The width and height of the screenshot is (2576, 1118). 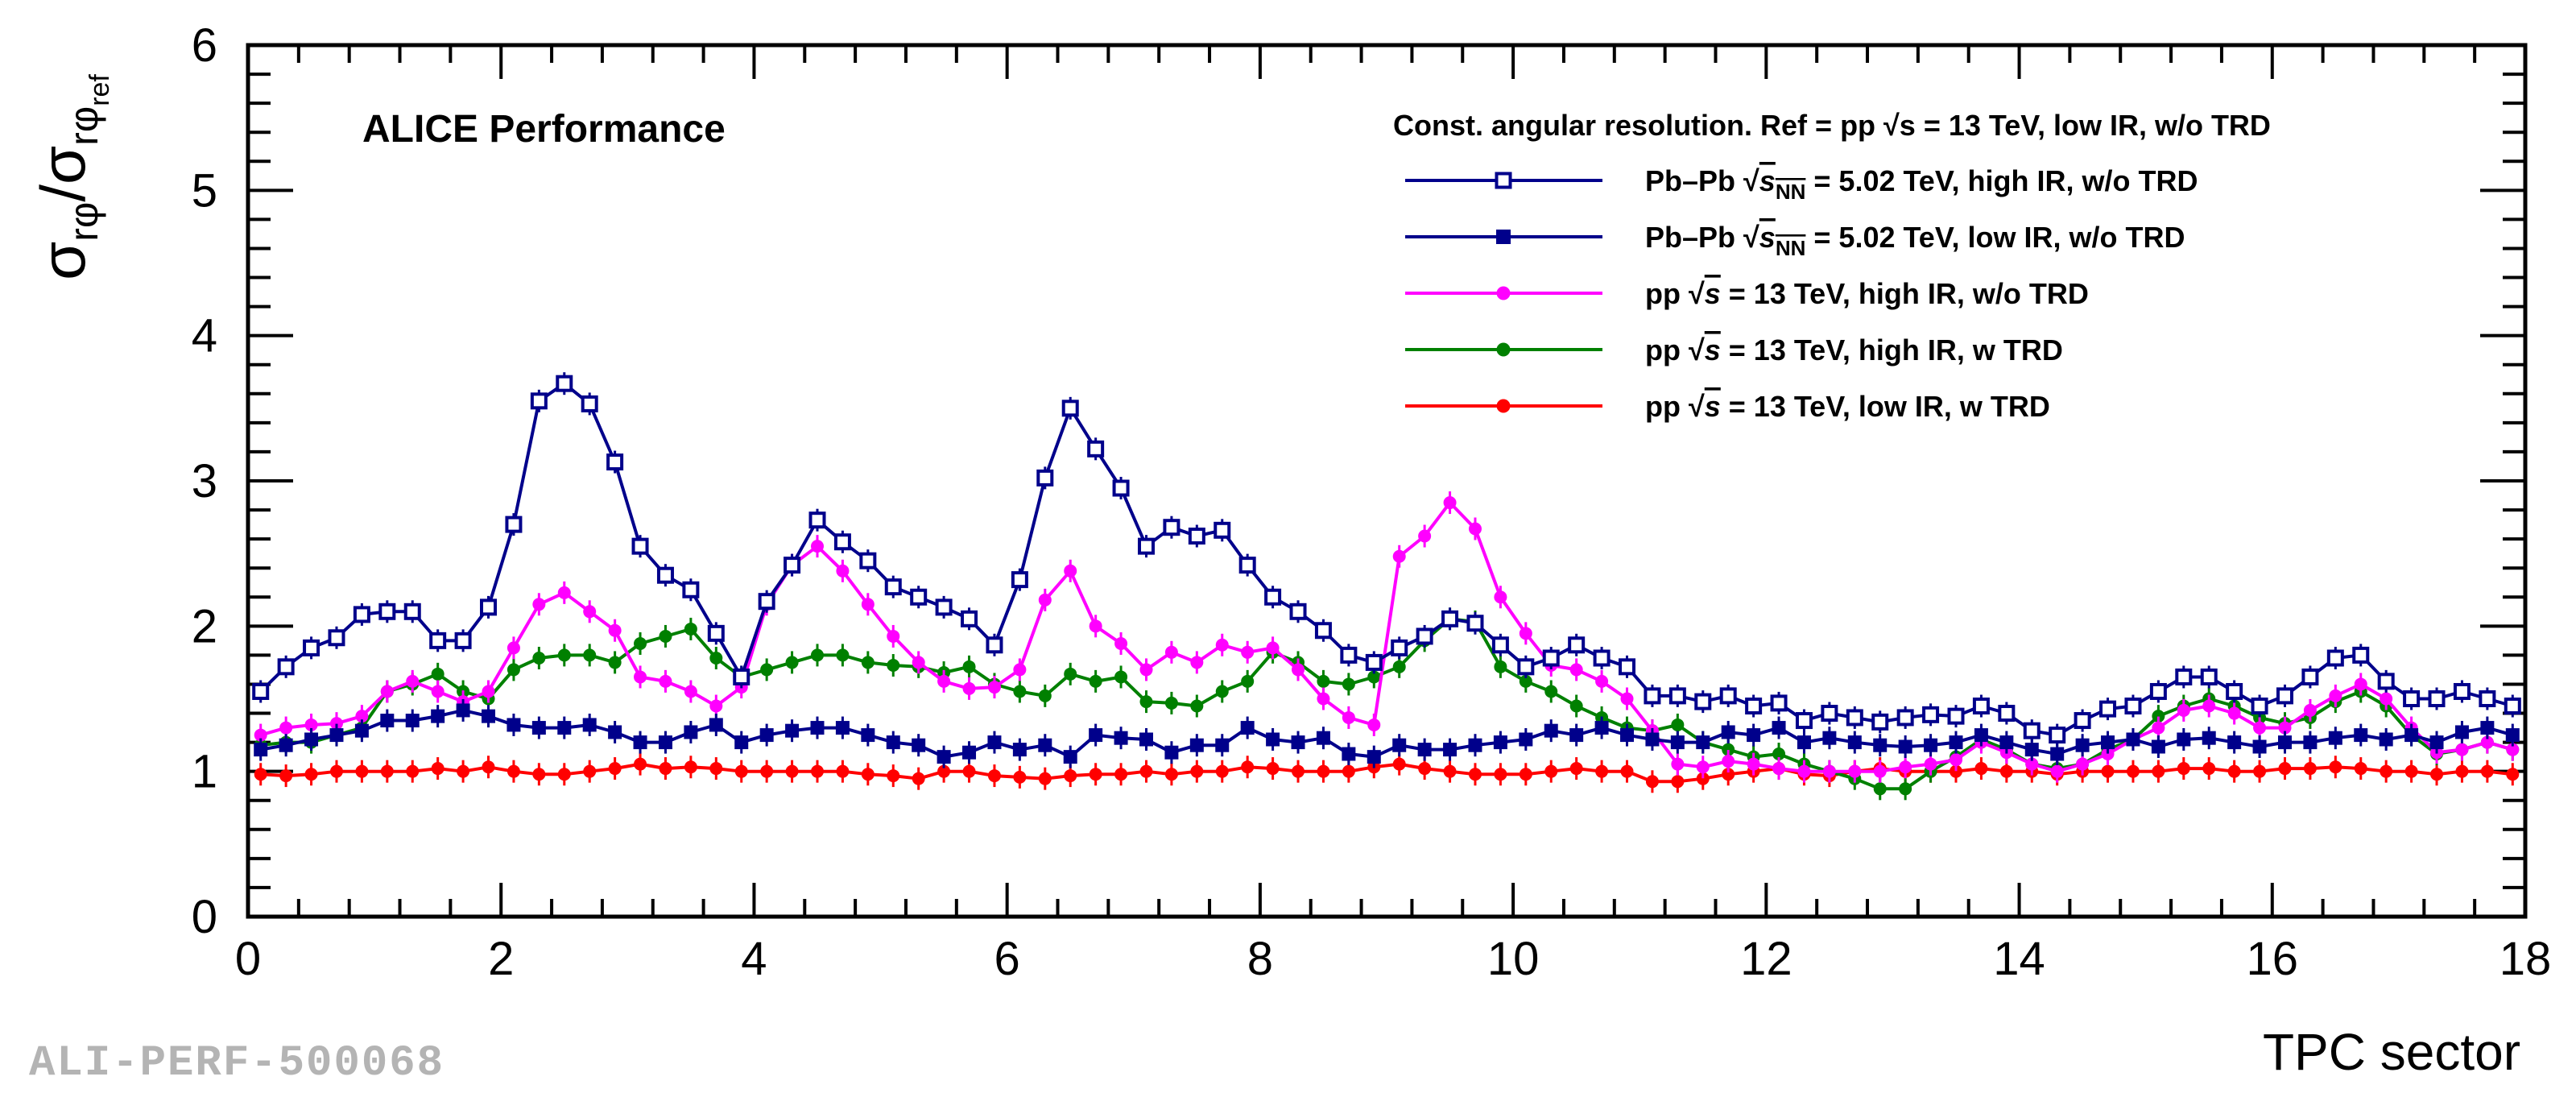 I want to click on x-tick-label: 14, so click(x=2019, y=959).